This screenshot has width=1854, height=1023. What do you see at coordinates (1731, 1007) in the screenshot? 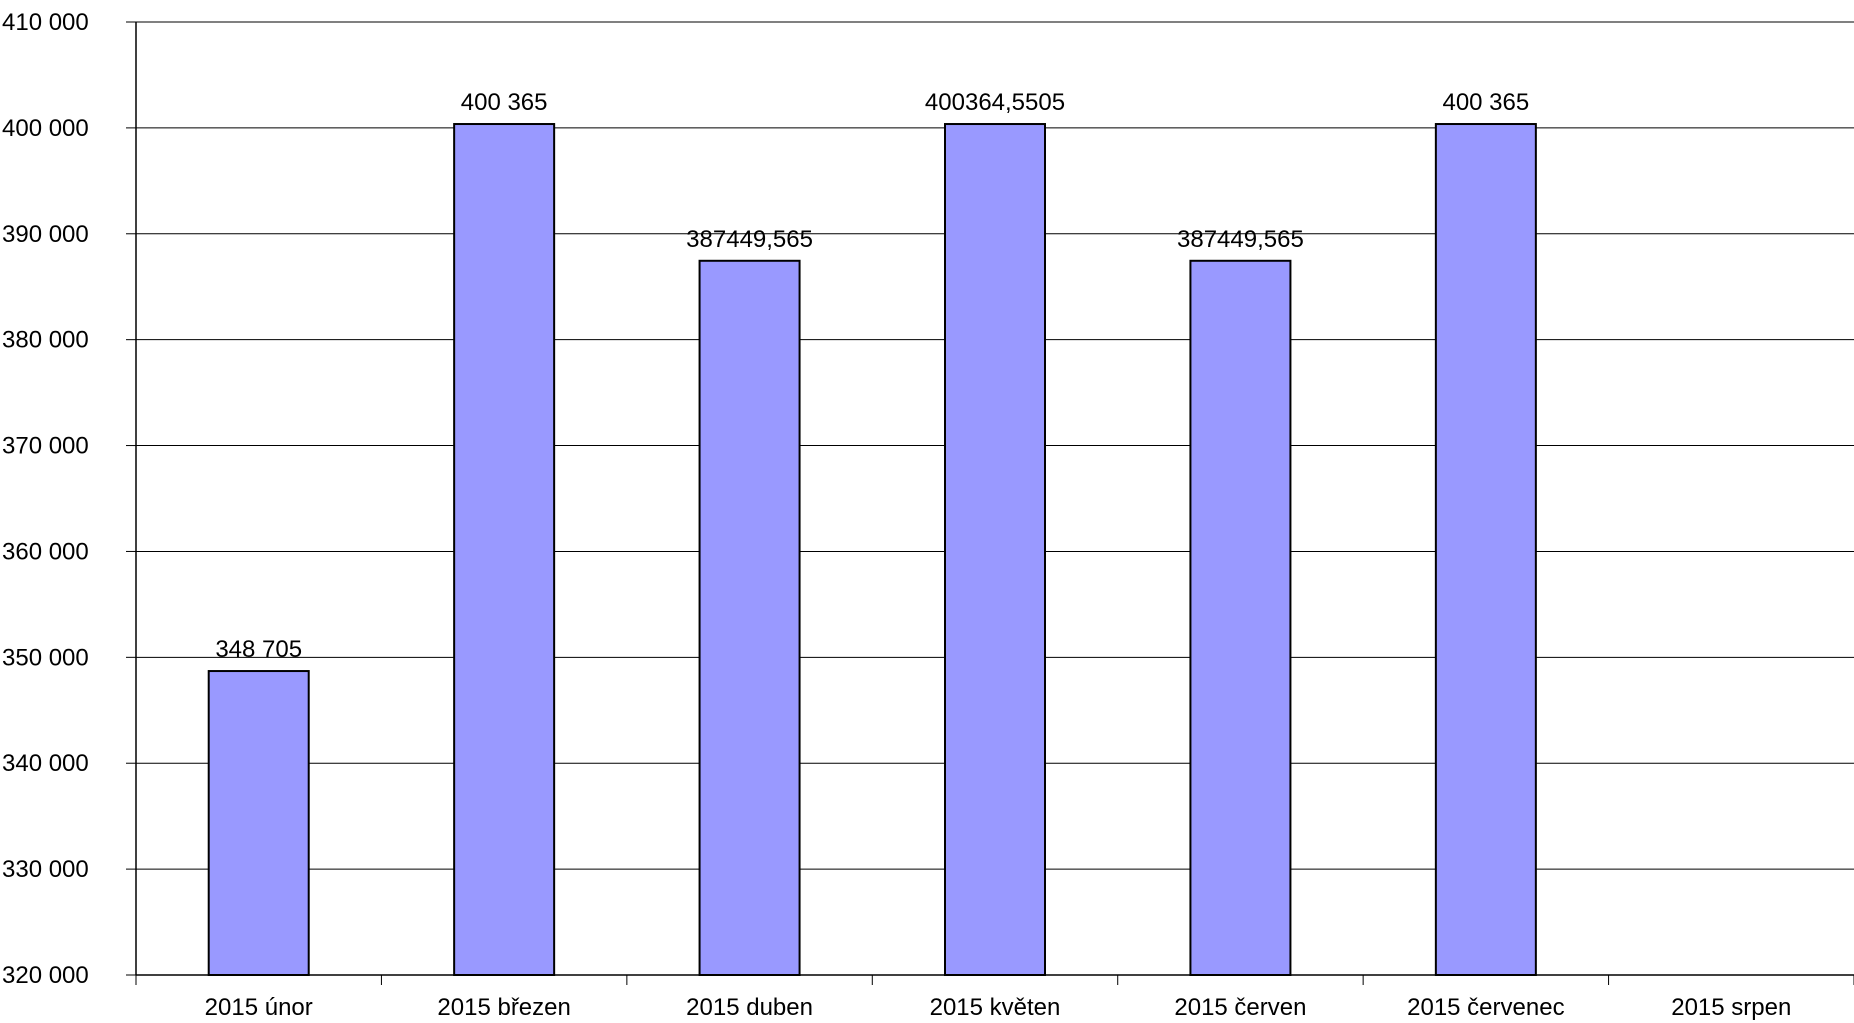
I see `x-category-label: 2015 srpen` at bounding box center [1731, 1007].